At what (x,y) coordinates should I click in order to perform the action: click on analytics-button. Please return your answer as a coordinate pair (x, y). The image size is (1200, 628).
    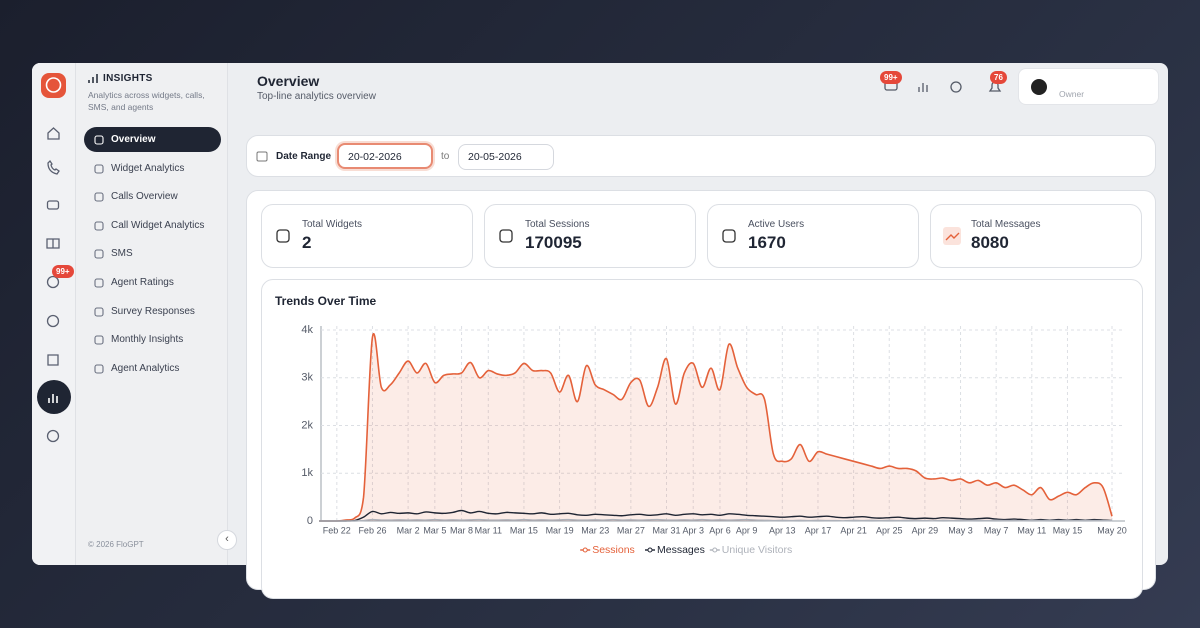
    Looking at the image, I should click on (923, 87).